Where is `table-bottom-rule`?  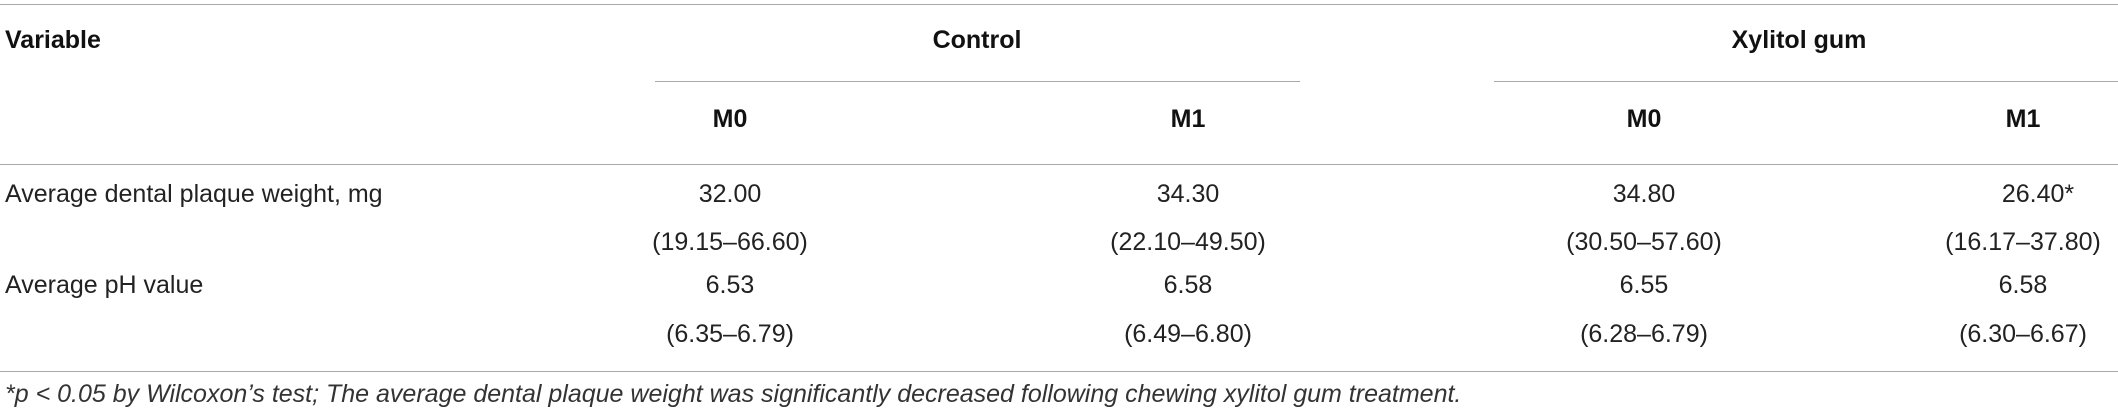
table-bottom-rule is located at coordinates (1059, 371).